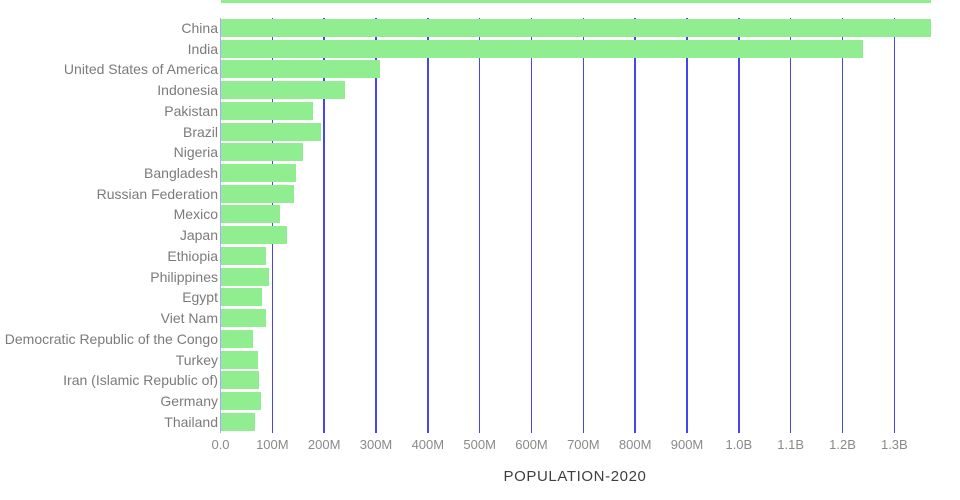  What do you see at coordinates (191, 421) in the screenshot?
I see `category-label-thailand: Thailand` at bounding box center [191, 421].